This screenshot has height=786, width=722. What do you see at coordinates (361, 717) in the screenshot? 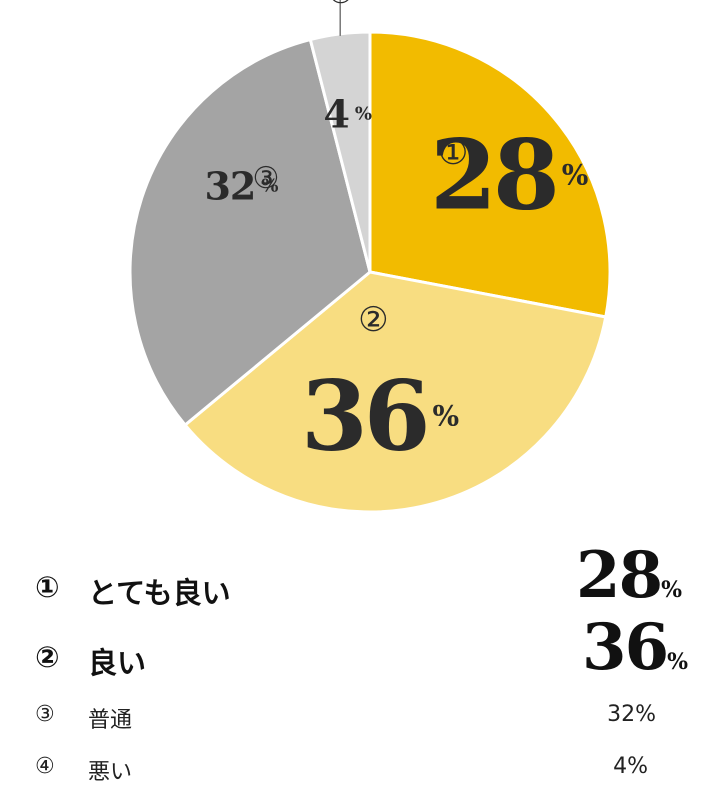
I see `legend-row-3: ③ 普通 32%` at bounding box center [361, 717].